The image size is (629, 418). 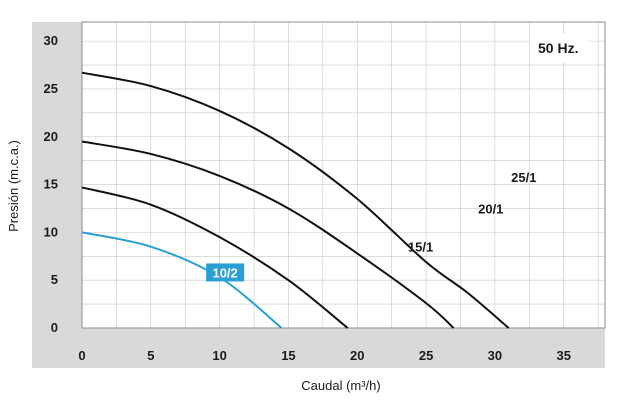 What do you see at coordinates (288, 355) in the screenshot?
I see `x-tick-label: 15` at bounding box center [288, 355].